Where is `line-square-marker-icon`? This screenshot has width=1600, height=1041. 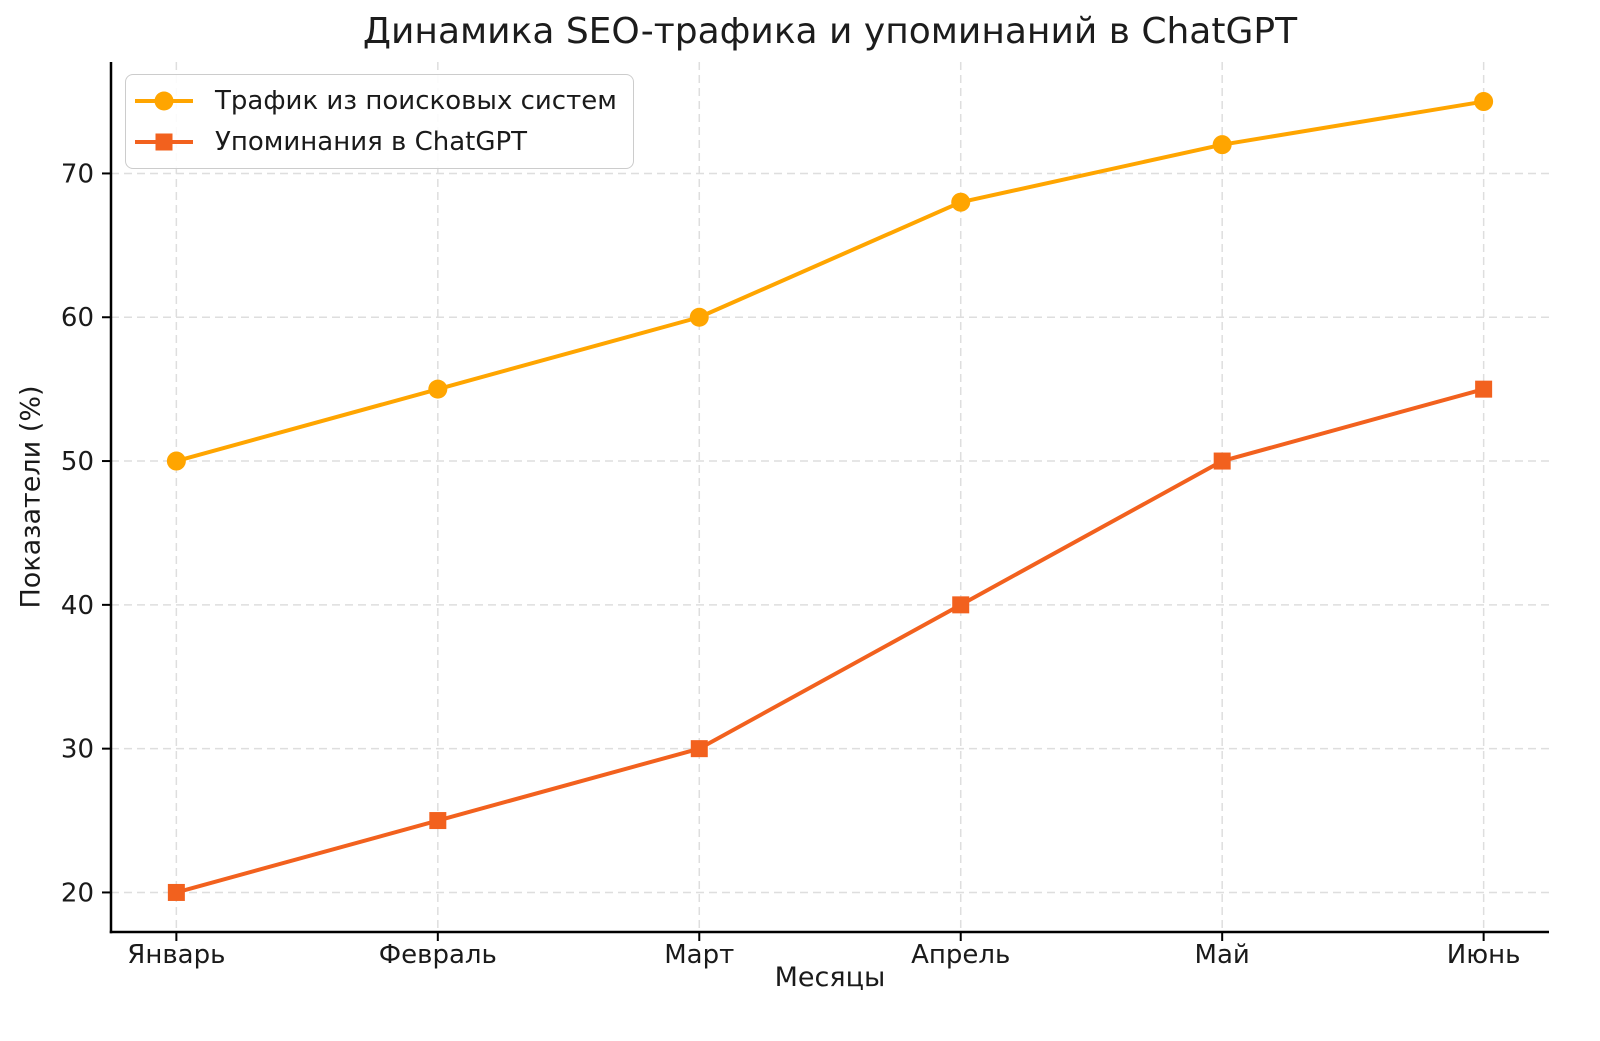 line-square-marker-icon is located at coordinates (164, 142).